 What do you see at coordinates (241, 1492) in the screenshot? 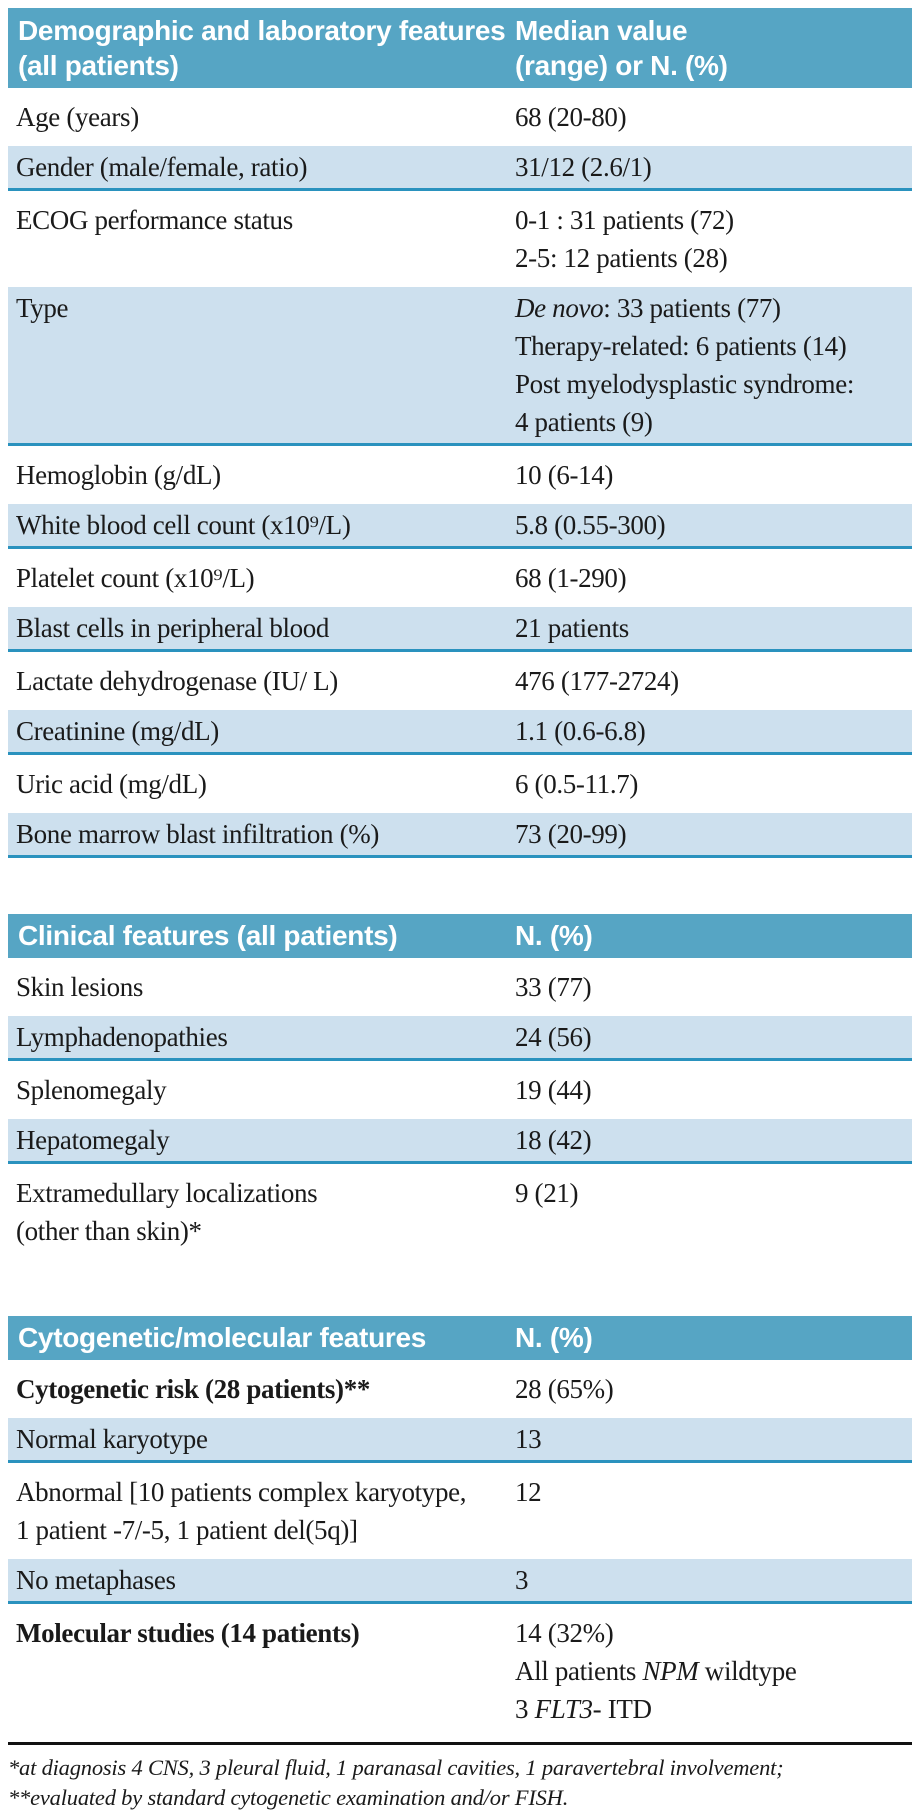
I see `row-label-line: Abnormal [10 patients complex karyotype,` at bounding box center [241, 1492].